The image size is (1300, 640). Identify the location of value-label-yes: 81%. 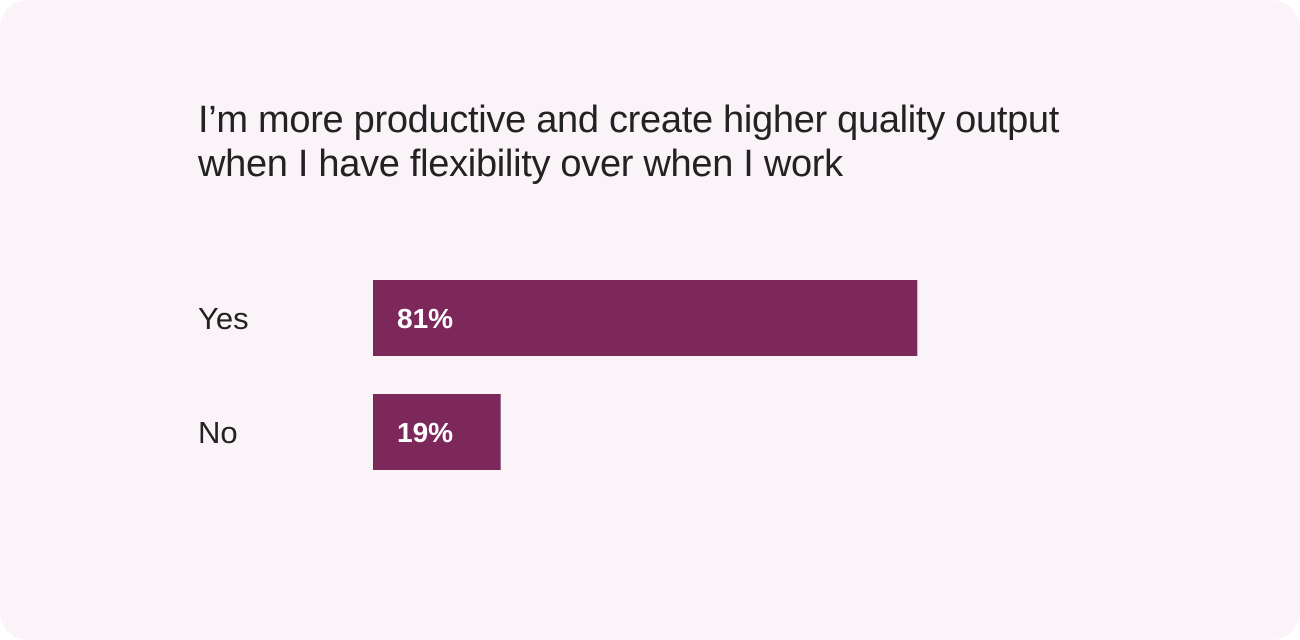
(425, 318).